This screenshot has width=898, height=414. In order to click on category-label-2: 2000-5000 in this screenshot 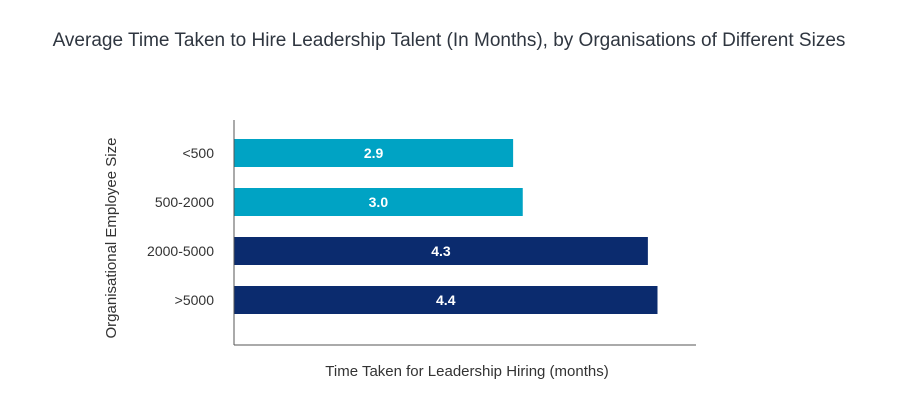, I will do `click(180, 251)`.